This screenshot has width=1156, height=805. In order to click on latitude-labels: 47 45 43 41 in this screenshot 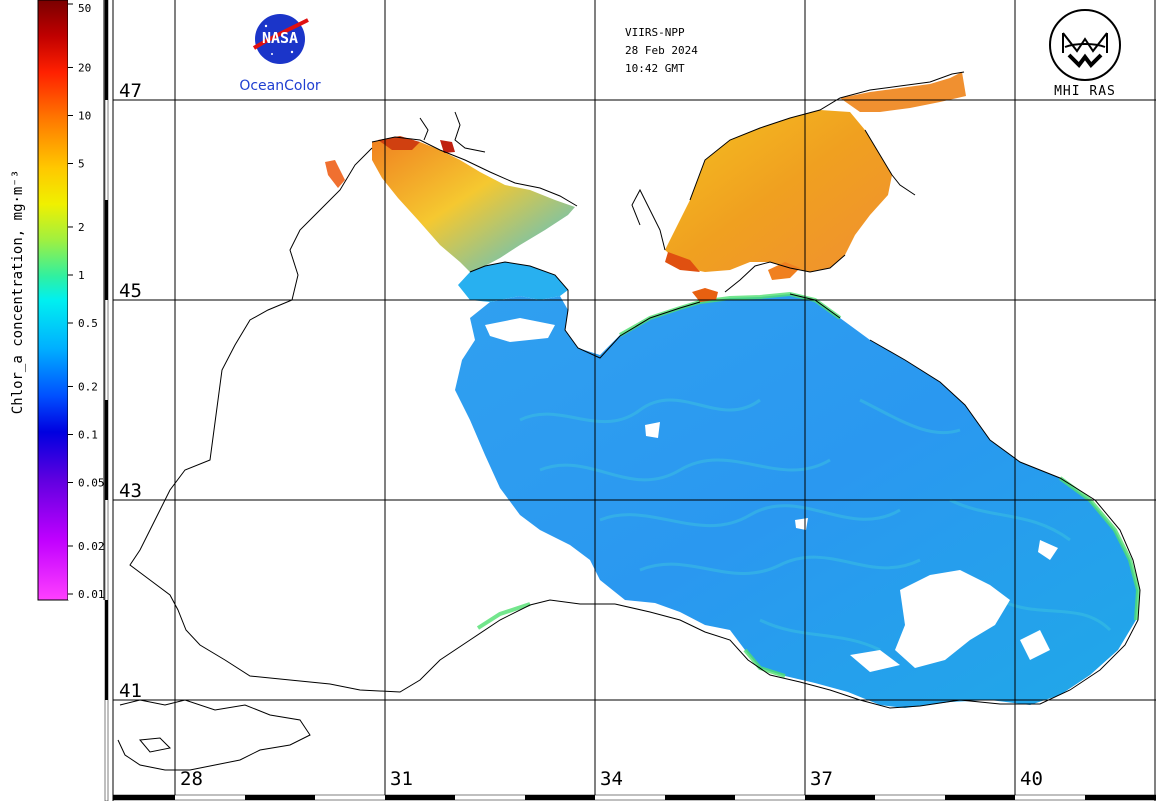, I will do `click(130, 391)`.